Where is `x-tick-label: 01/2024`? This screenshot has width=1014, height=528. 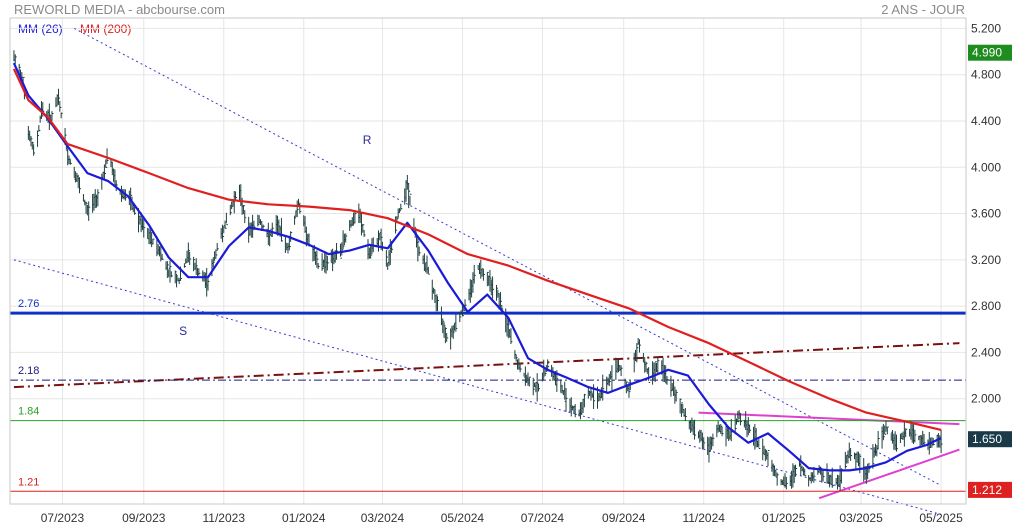
x-tick-label: 01/2024 is located at coordinates (304, 518).